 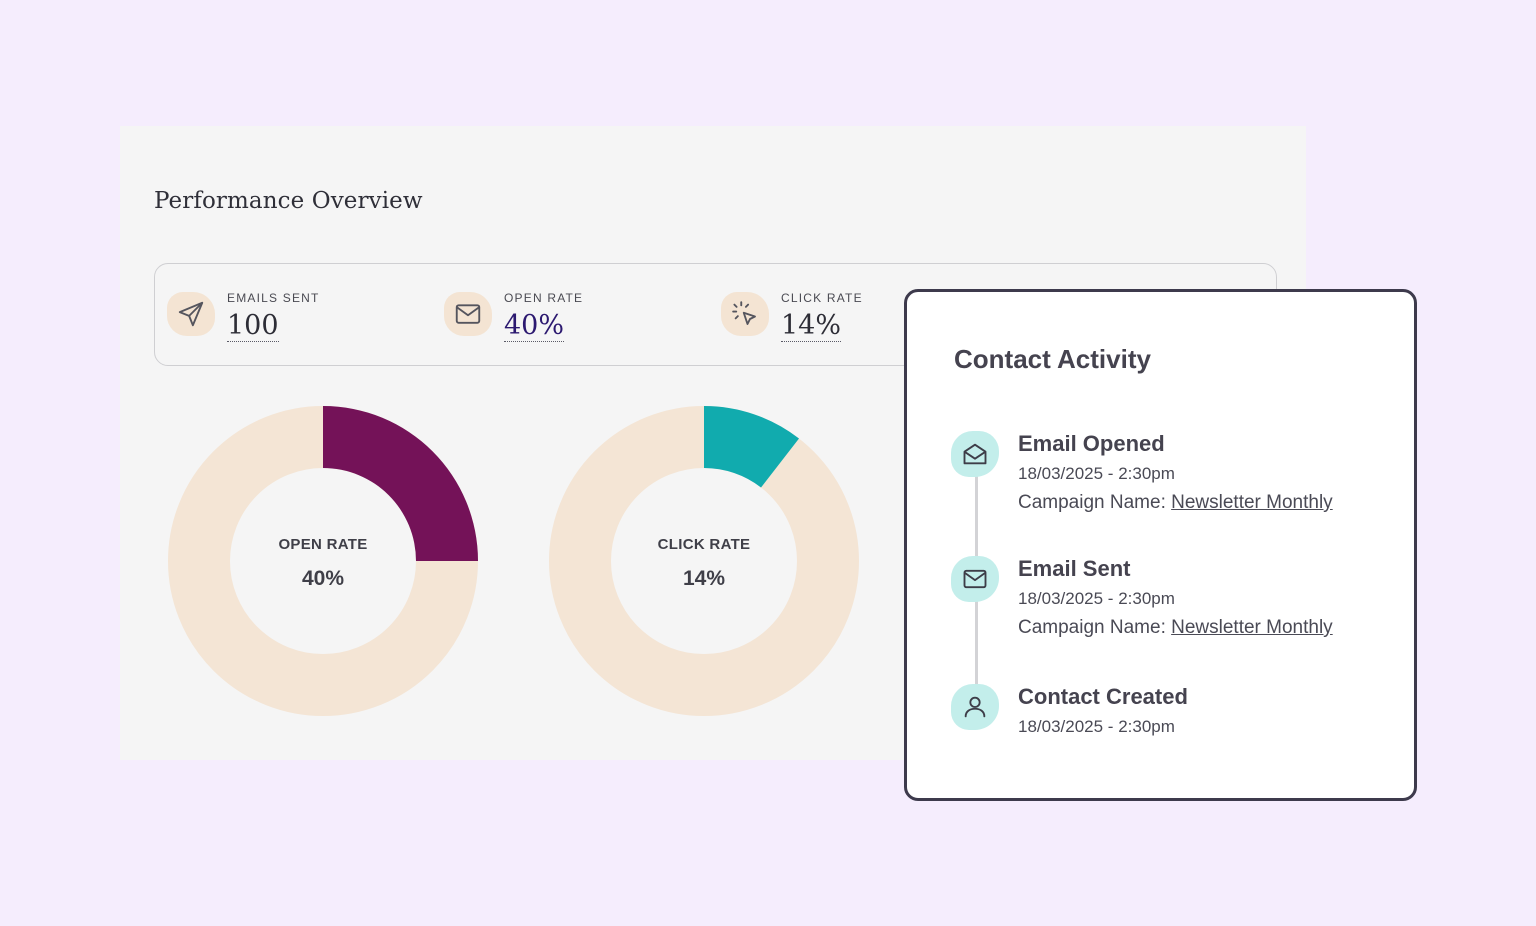 I want to click on stat-value: 100, so click(x=253, y=326).